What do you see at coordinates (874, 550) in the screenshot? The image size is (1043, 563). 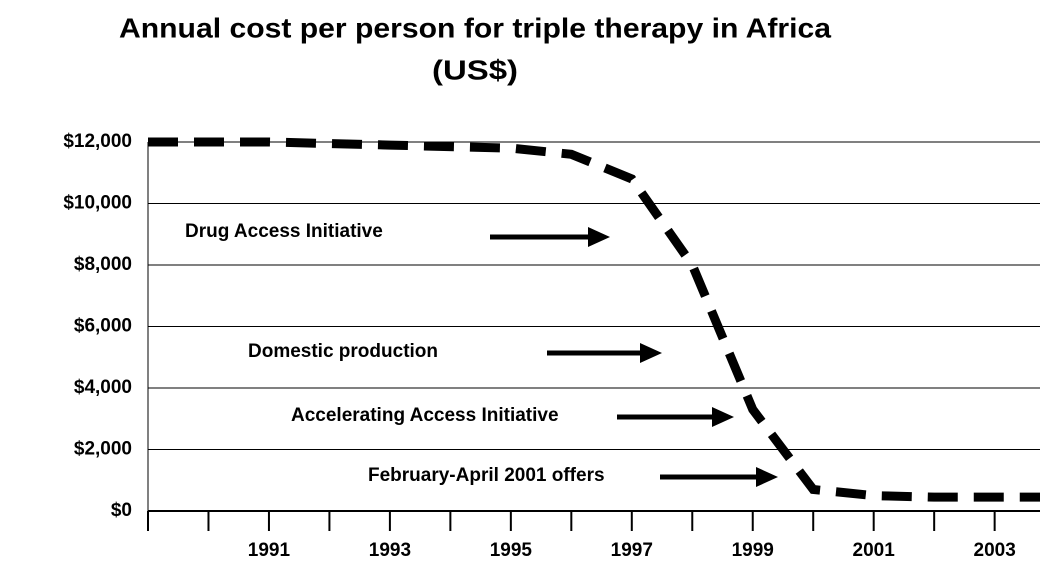 I see `x-tick-label: 2001` at bounding box center [874, 550].